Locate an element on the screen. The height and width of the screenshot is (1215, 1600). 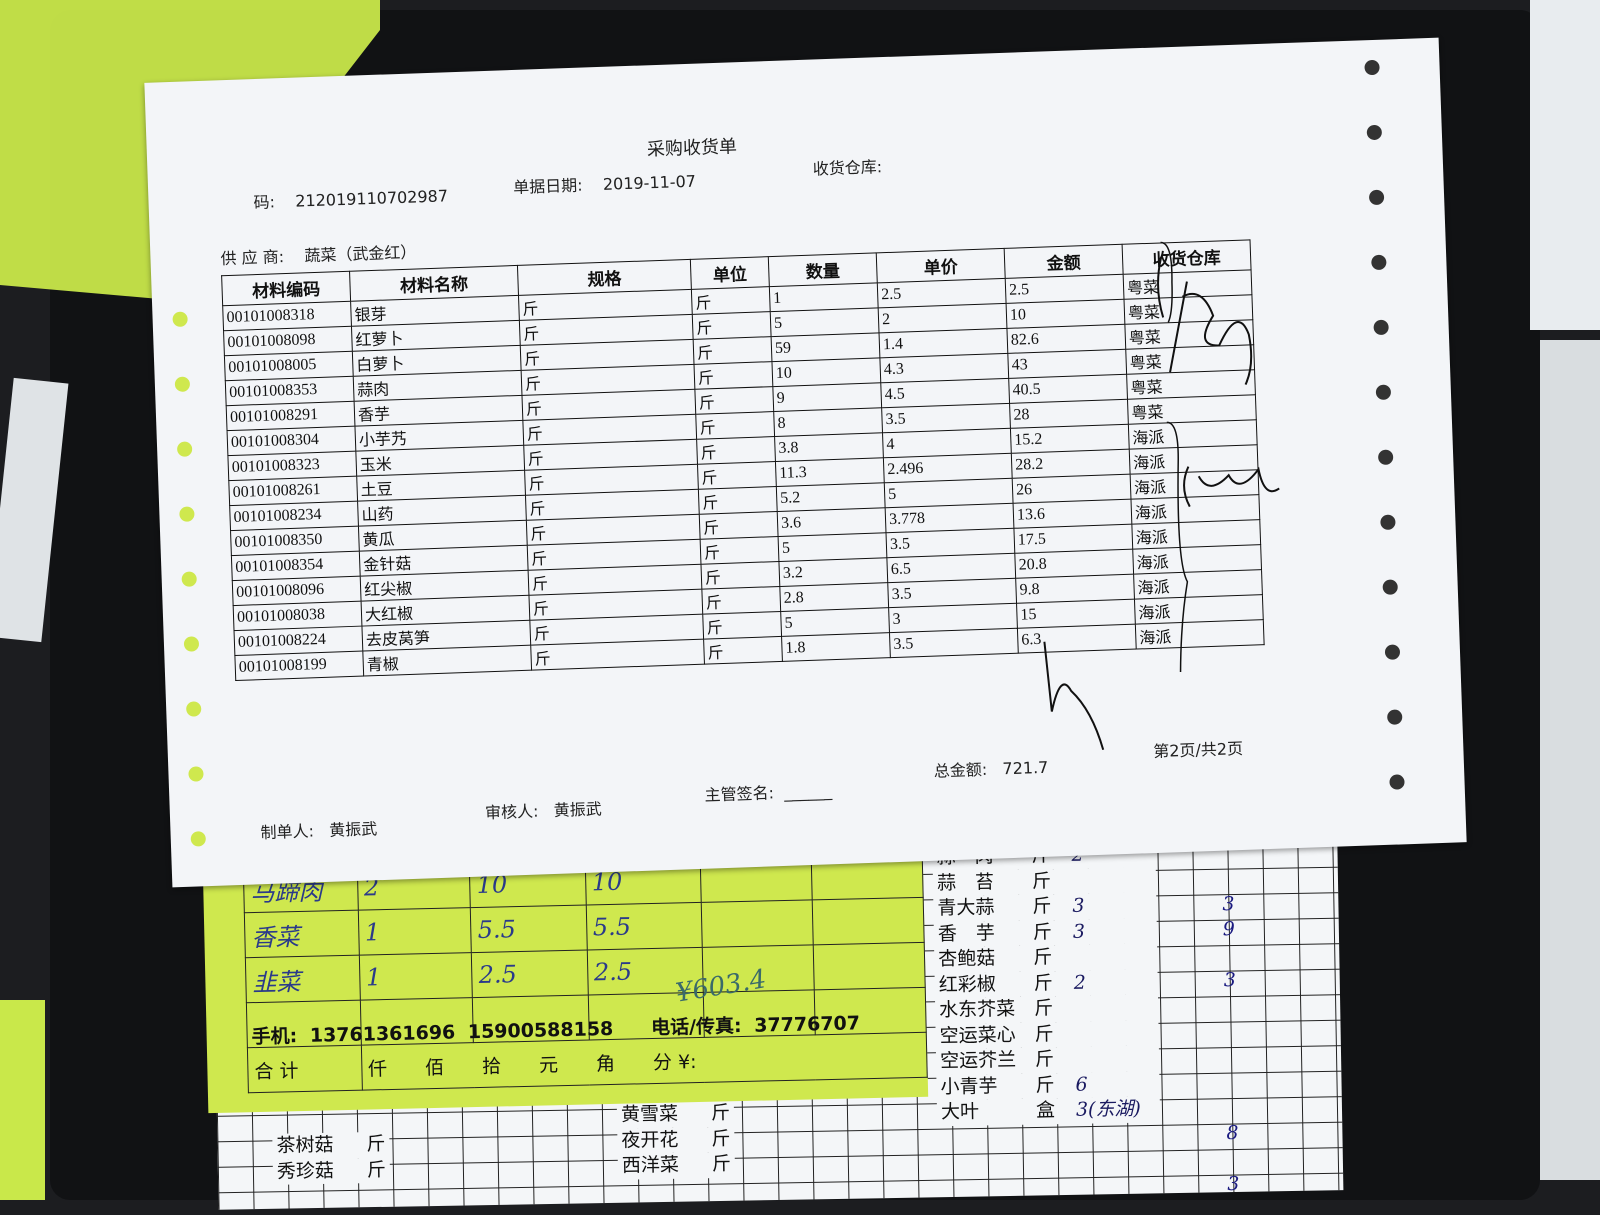
order-item: 茶树菇 斤 is located at coordinates (331, 1145).